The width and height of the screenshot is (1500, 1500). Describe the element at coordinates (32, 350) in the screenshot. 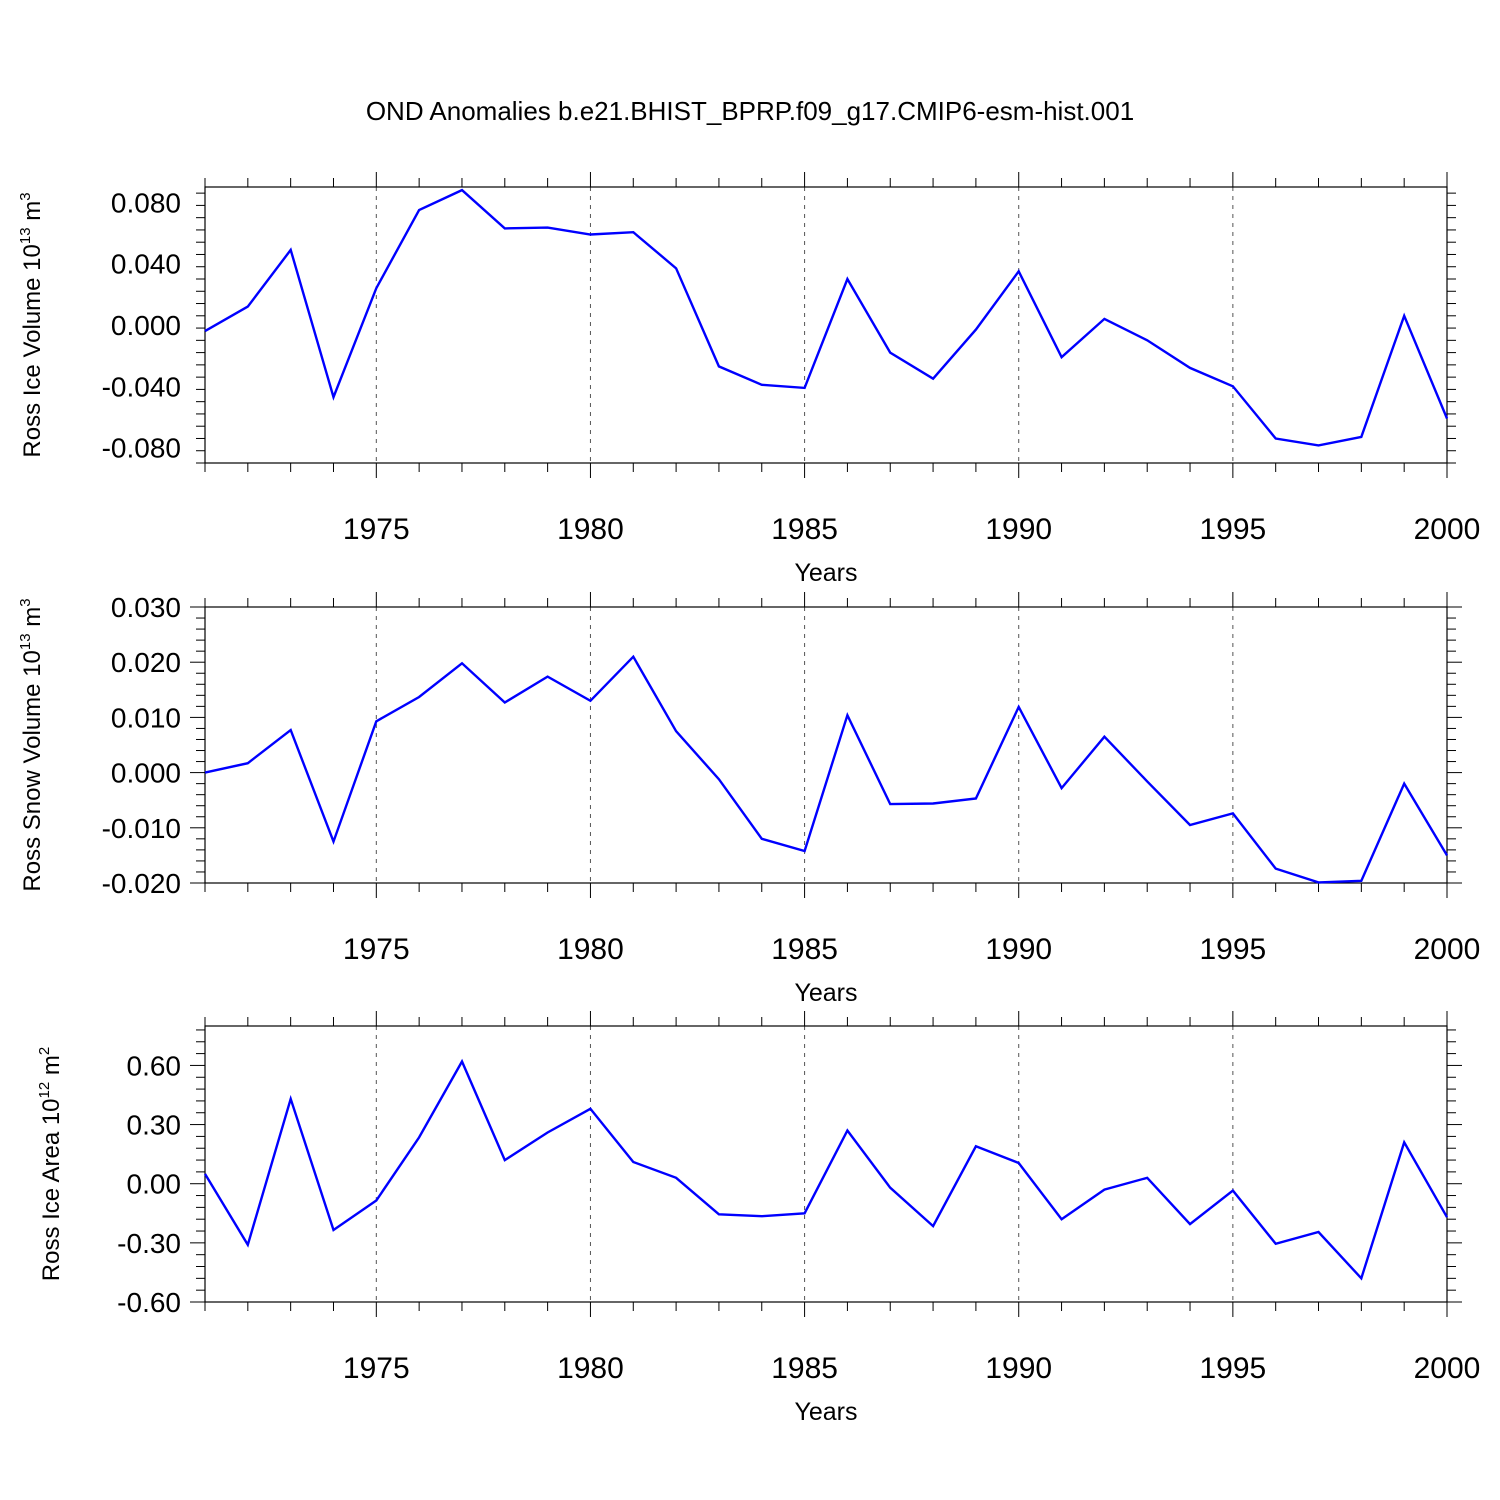

I see `y-axis-label-text: Ross Ice Volume 10` at that location.